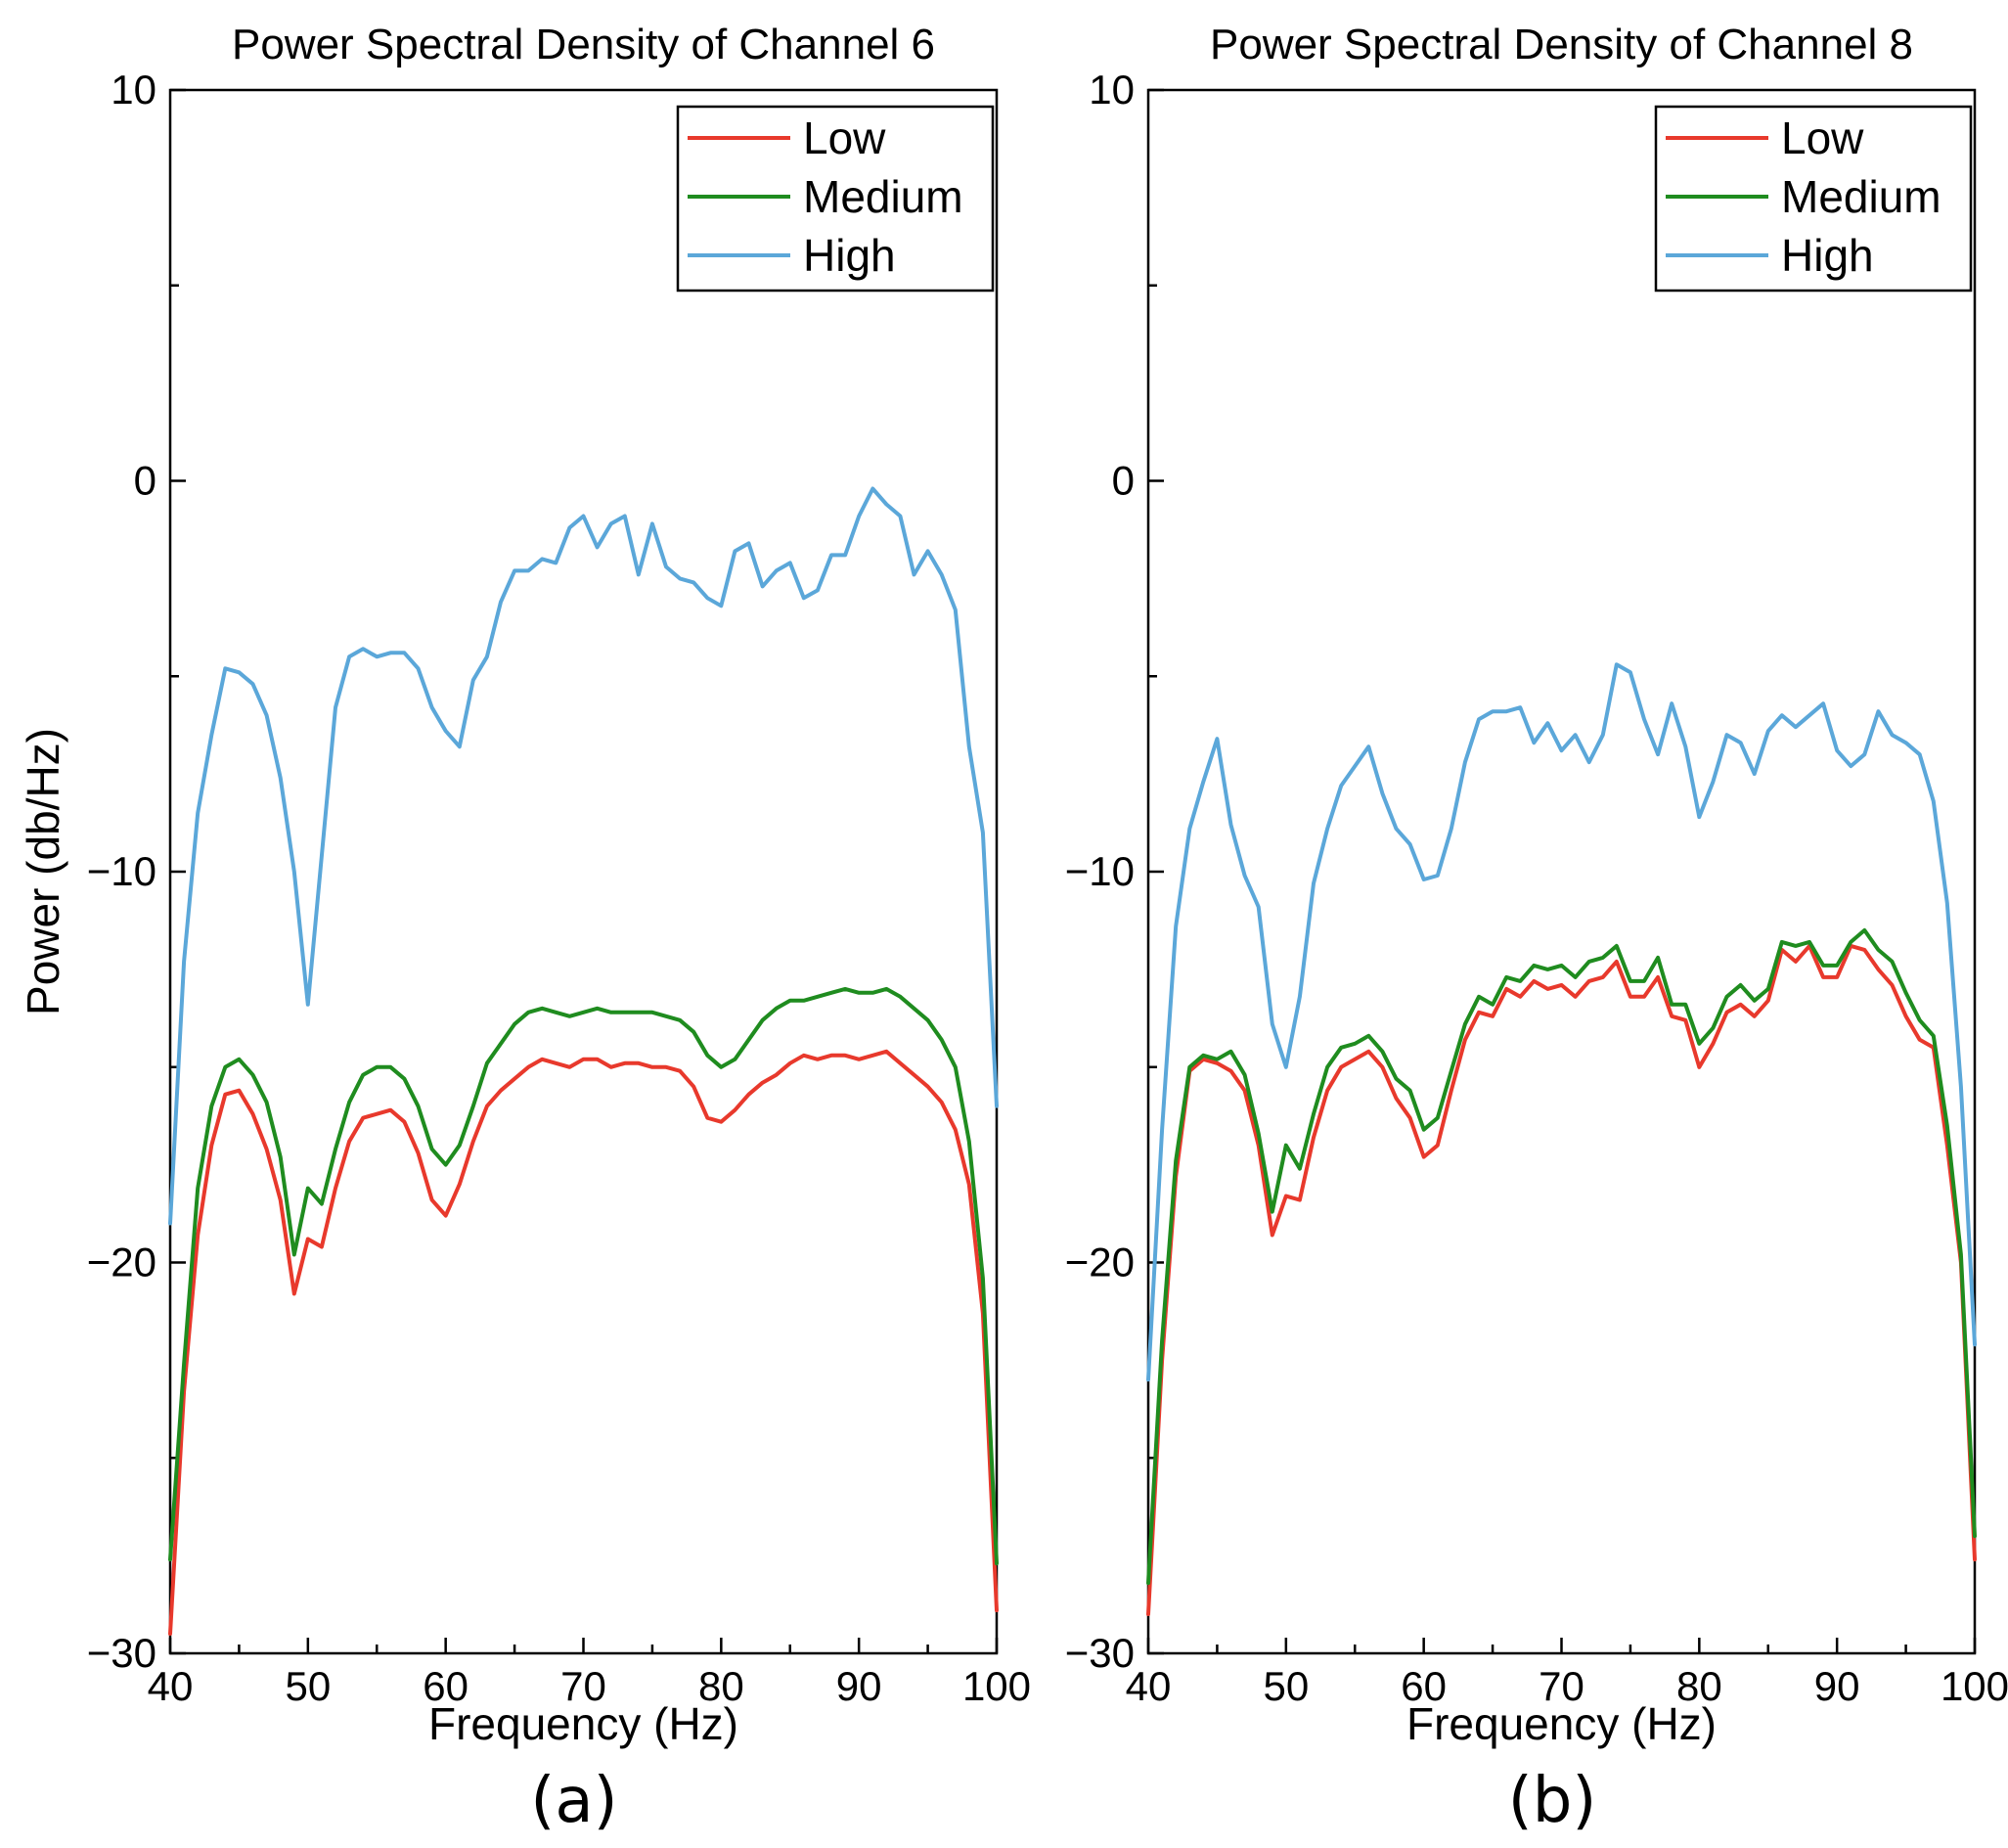 The height and width of the screenshot is (1848, 2008). I want to click on panel-label: (a), so click(573, 1801).